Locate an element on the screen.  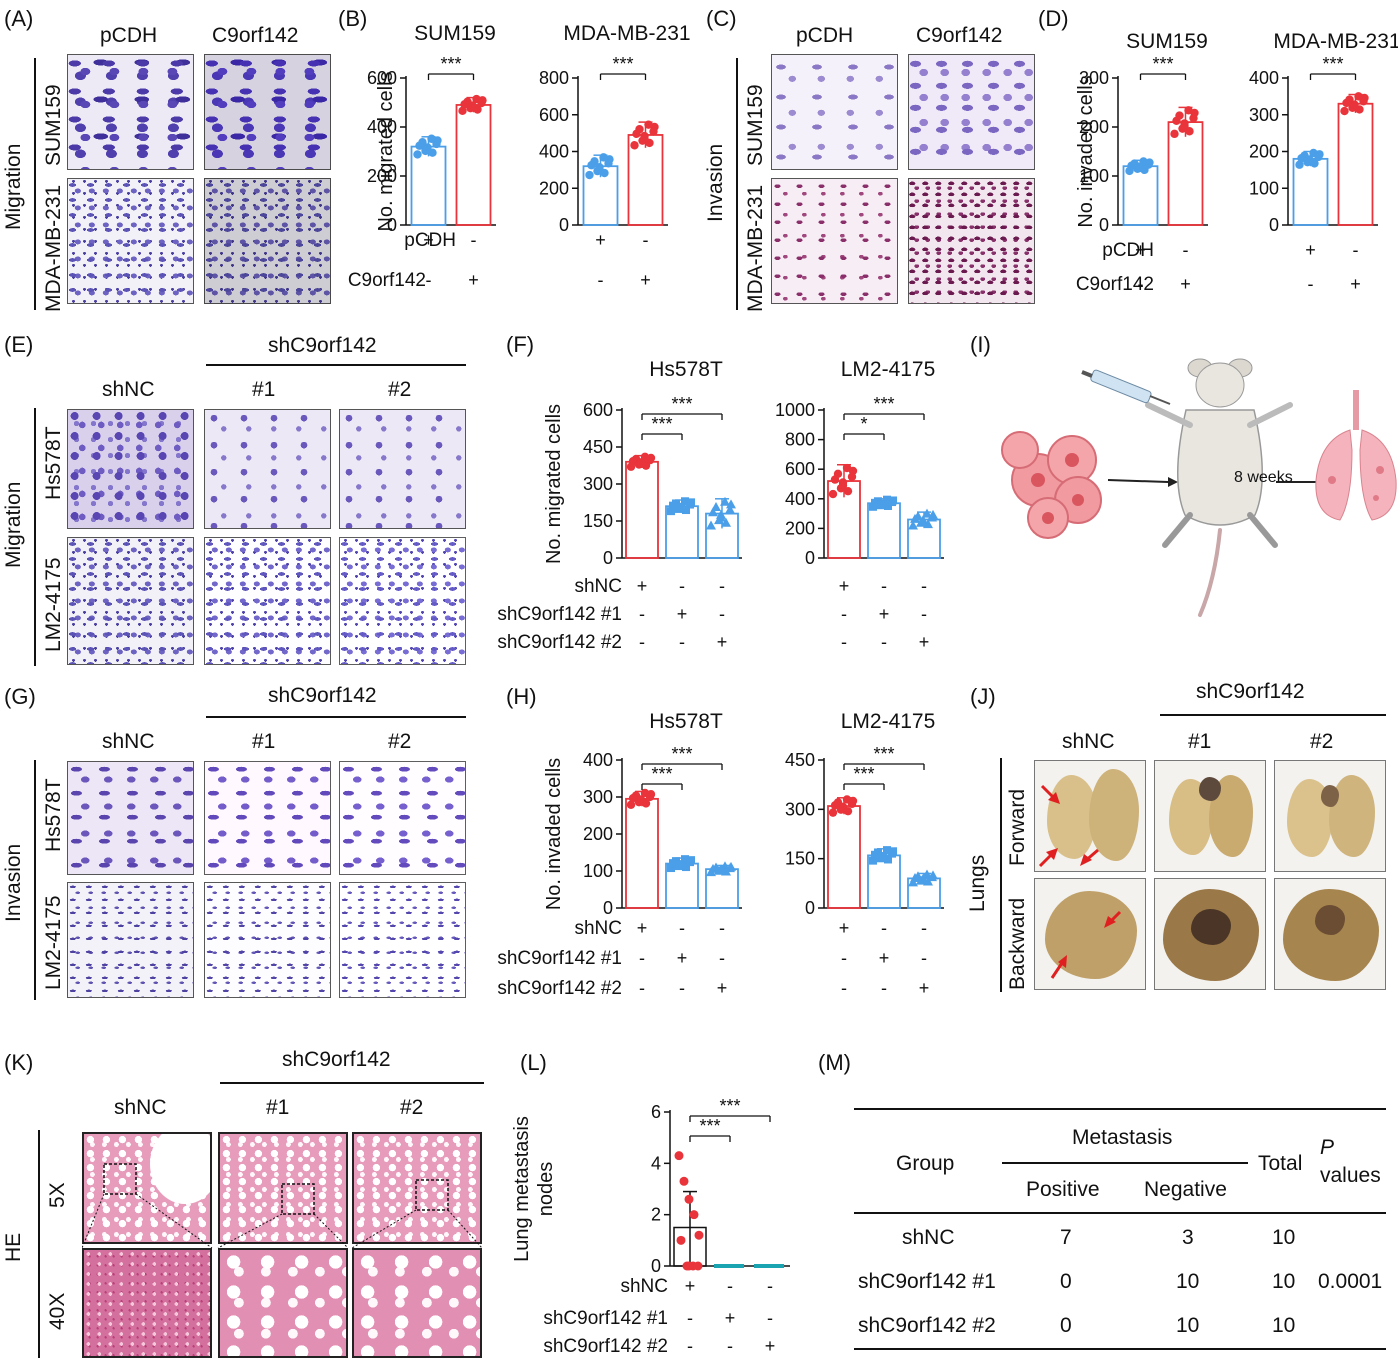
divider is located at coordinates (737, 184).